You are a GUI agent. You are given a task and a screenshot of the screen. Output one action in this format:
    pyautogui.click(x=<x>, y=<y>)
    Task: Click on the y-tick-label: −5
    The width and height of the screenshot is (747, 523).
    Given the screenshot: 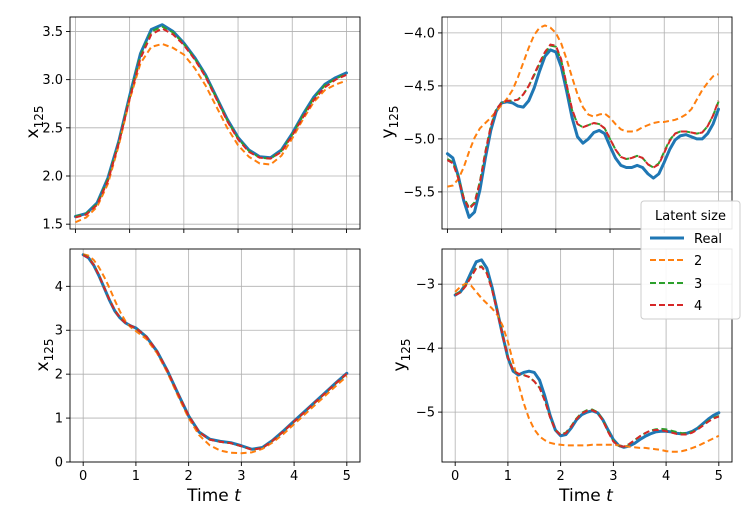 What is the action you would take?
    pyautogui.click(x=425, y=413)
    